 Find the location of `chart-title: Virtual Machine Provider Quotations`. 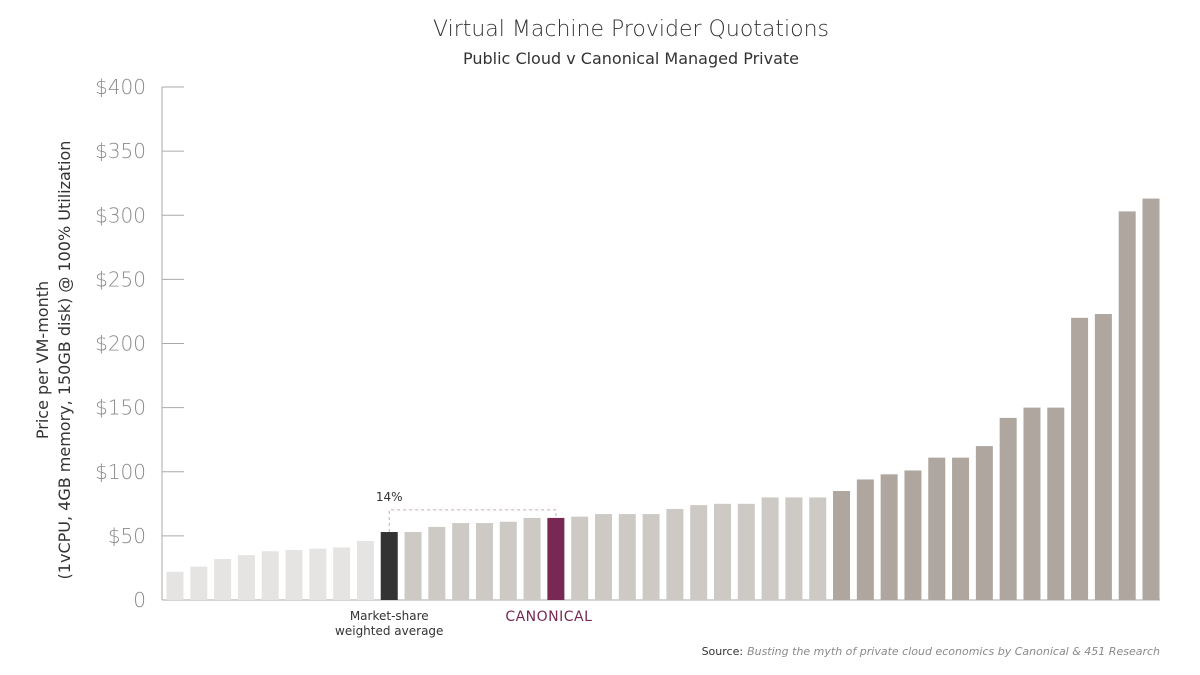

chart-title: Virtual Machine Provider Quotations is located at coordinates (631, 29).